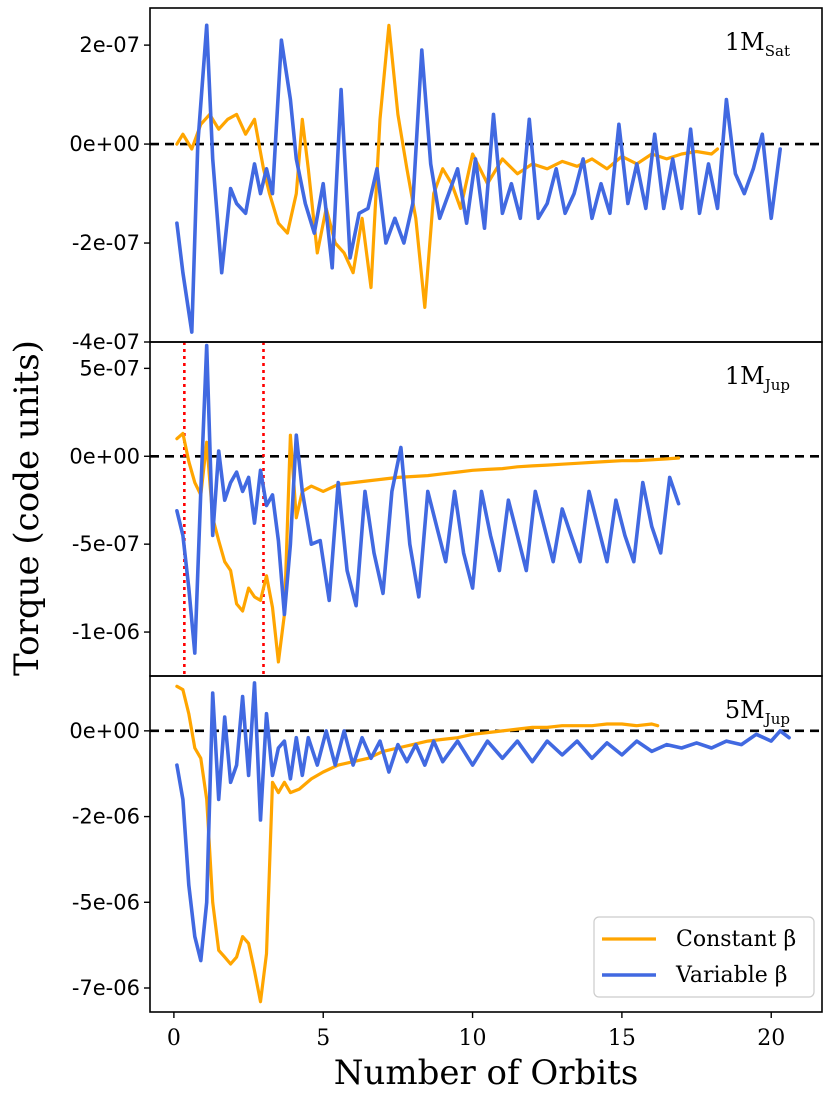 This screenshot has width=830, height=1093. I want to click on y-tick-label: -7e-06, so click(106, 988).